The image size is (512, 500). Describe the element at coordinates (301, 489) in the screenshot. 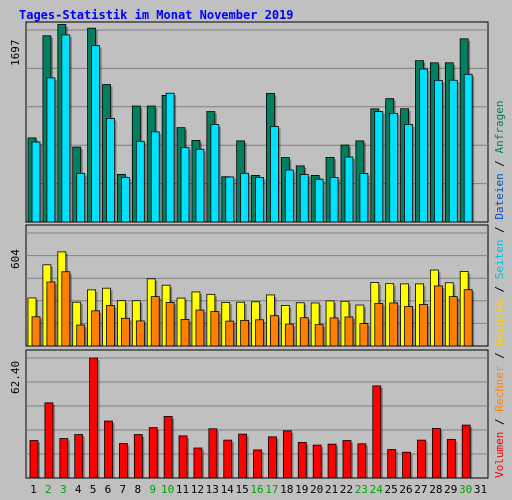

I see `day-label-19: 19` at that location.